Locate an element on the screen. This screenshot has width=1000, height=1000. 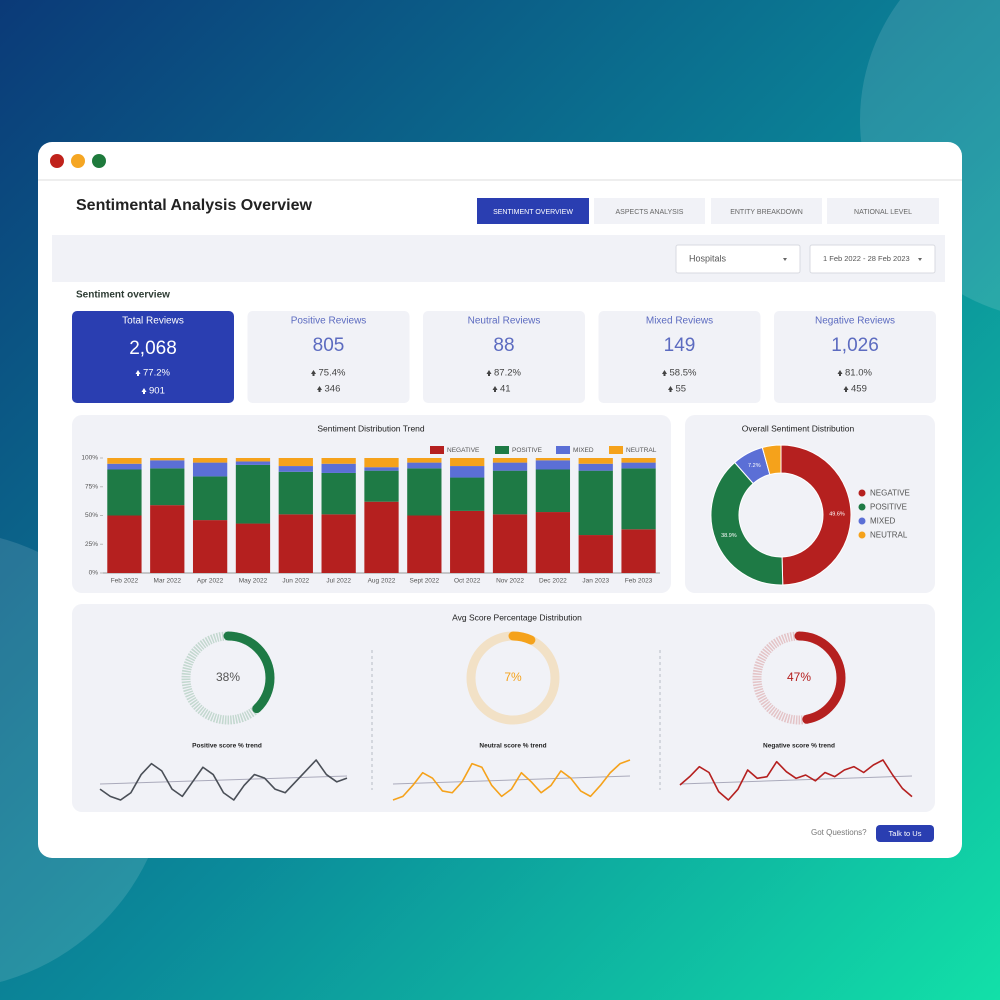
x-tick-label: Nov 2022 is located at coordinates (510, 581).